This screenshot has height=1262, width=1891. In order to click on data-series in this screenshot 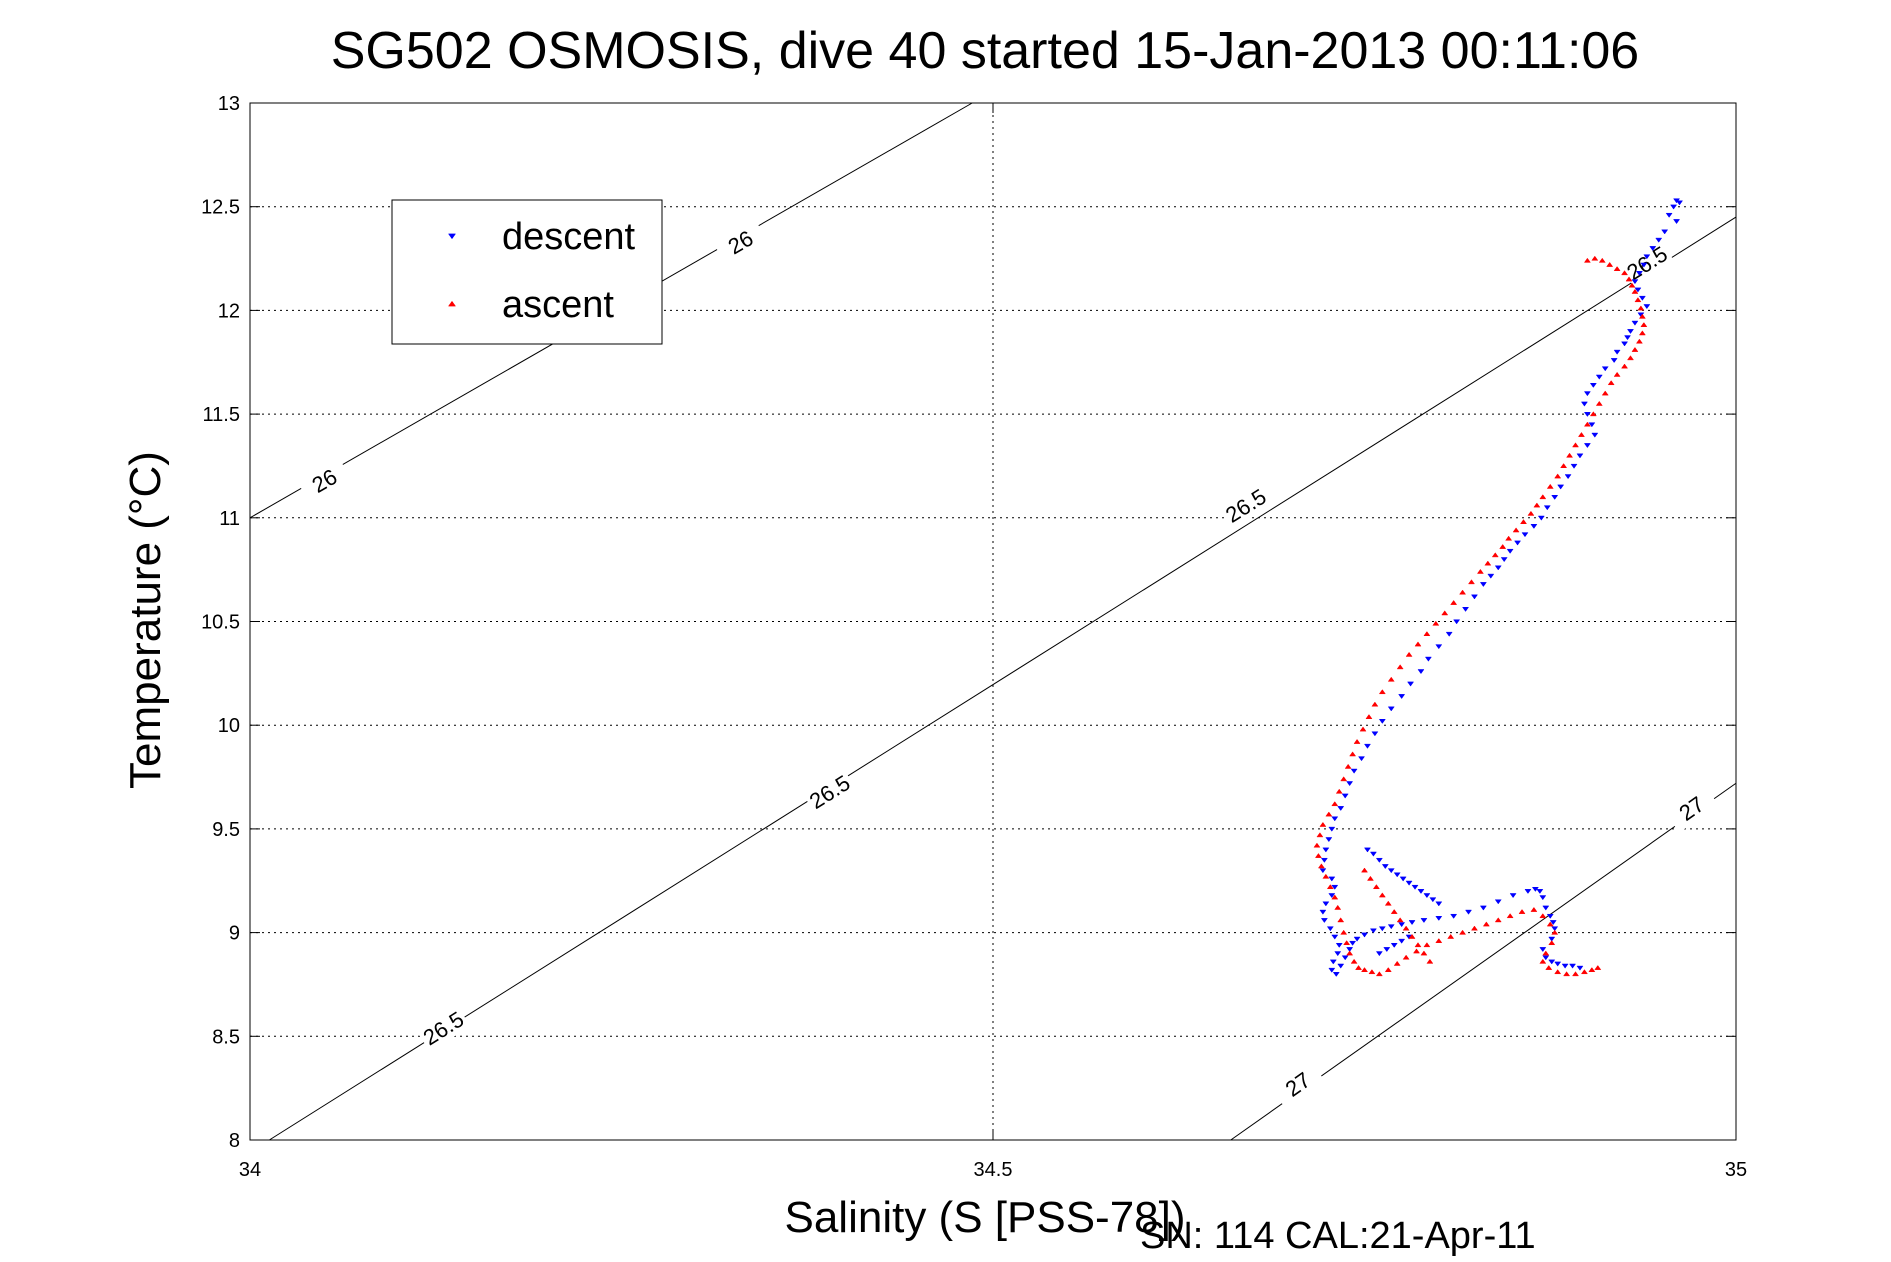, I will do `click(1498, 587)`.